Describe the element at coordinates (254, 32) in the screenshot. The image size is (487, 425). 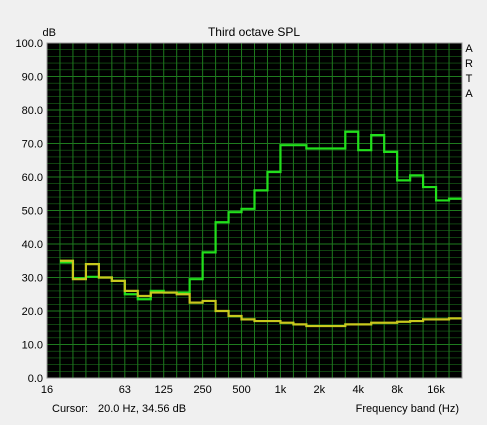
I see `chart-title: Third octave SPL` at that location.